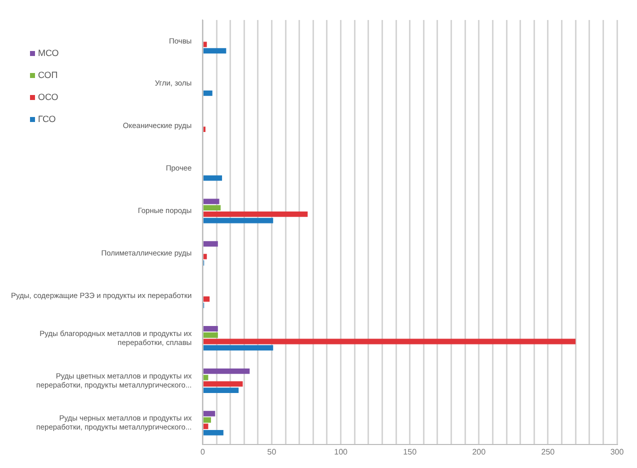 Image resolution: width=637 pixels, height=468 pixels. Describe the element at coordinates (48, 53) in the screenshot. I see `legend-label: МСО` at that location.